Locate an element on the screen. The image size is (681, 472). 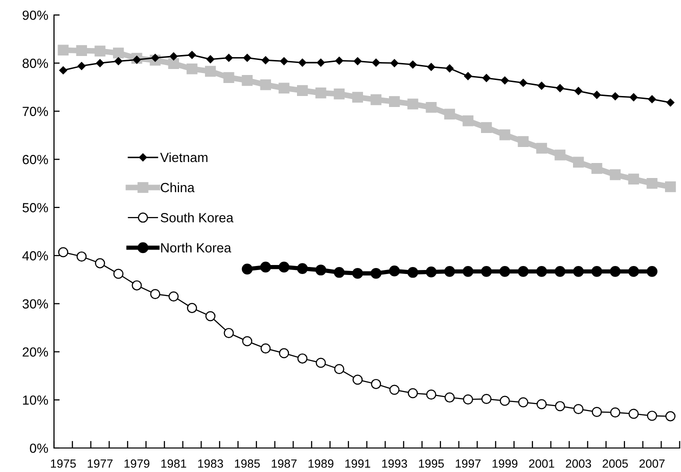
x-tick-label: 2005 is located at coordinates (615, 463).